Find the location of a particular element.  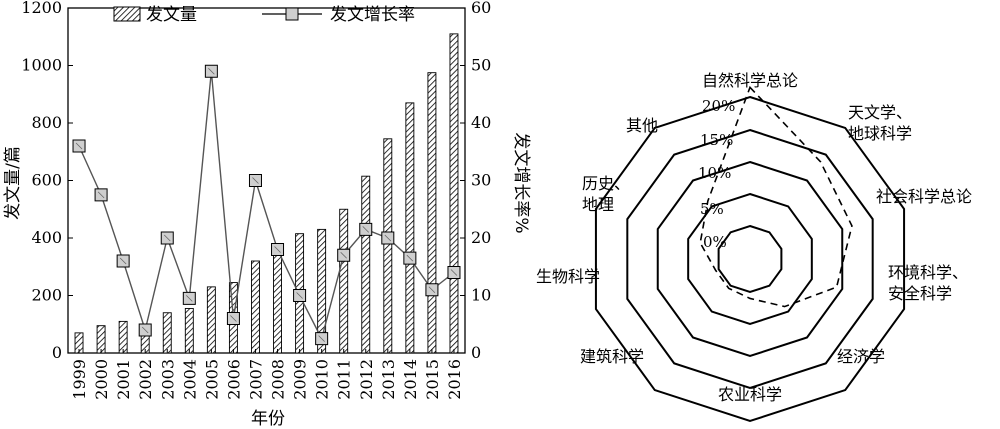

y-left-tick-label: 800 is located at coordinates (46, 122).